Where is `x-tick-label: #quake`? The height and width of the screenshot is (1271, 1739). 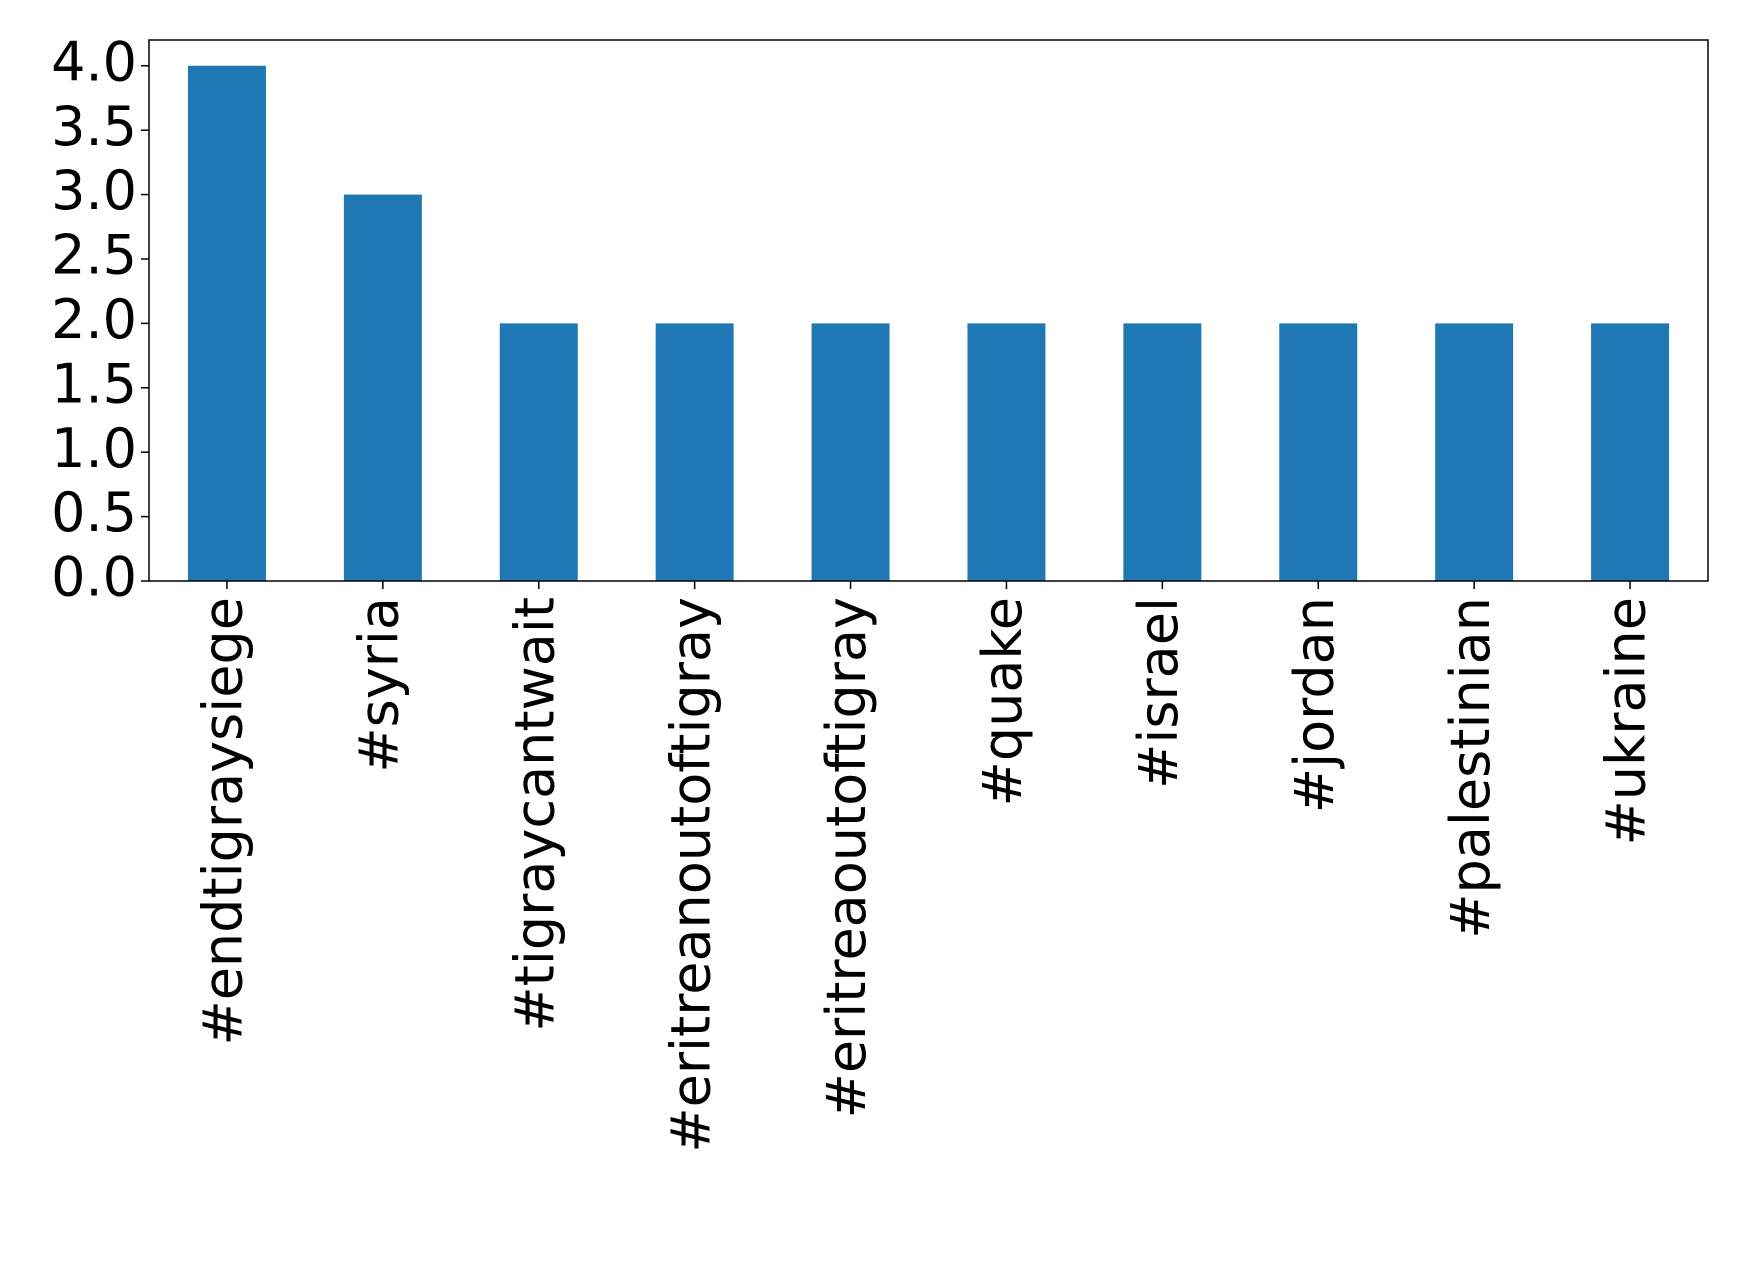 x-tick-label: #quake is located at coordinates (1002, 701).